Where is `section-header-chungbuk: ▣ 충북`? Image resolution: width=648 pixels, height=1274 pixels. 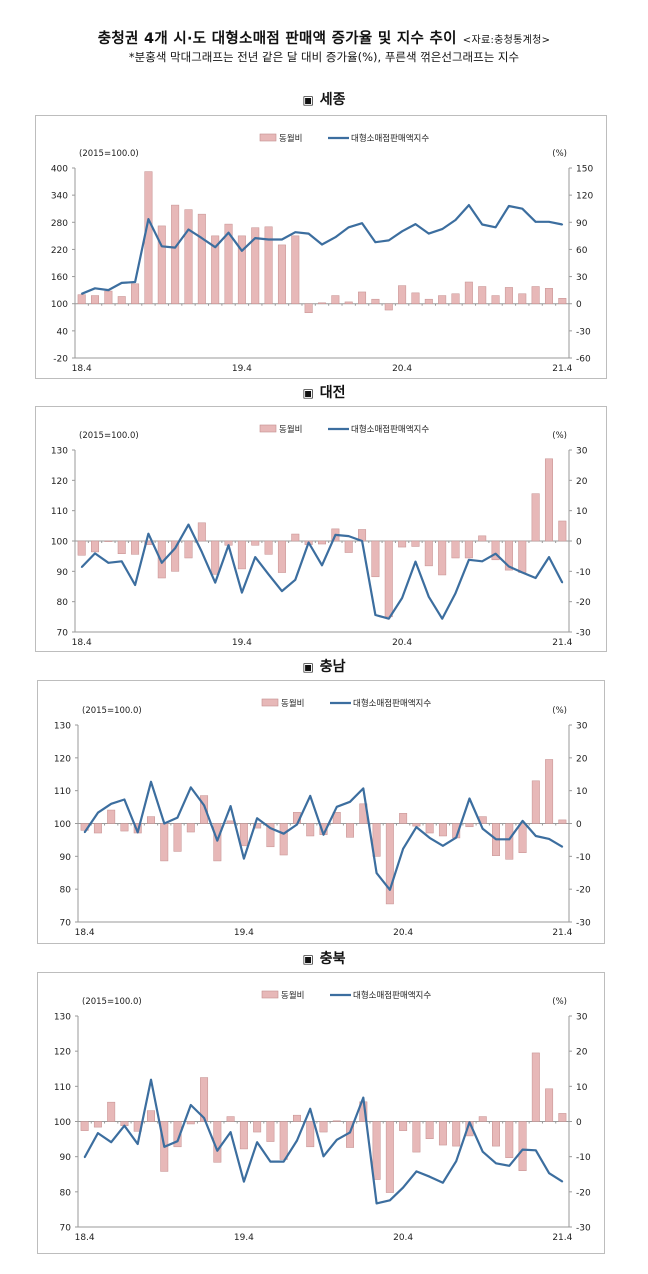
section-header-chungbuk: ▣ 충북 is located at coordinates (324, 958).